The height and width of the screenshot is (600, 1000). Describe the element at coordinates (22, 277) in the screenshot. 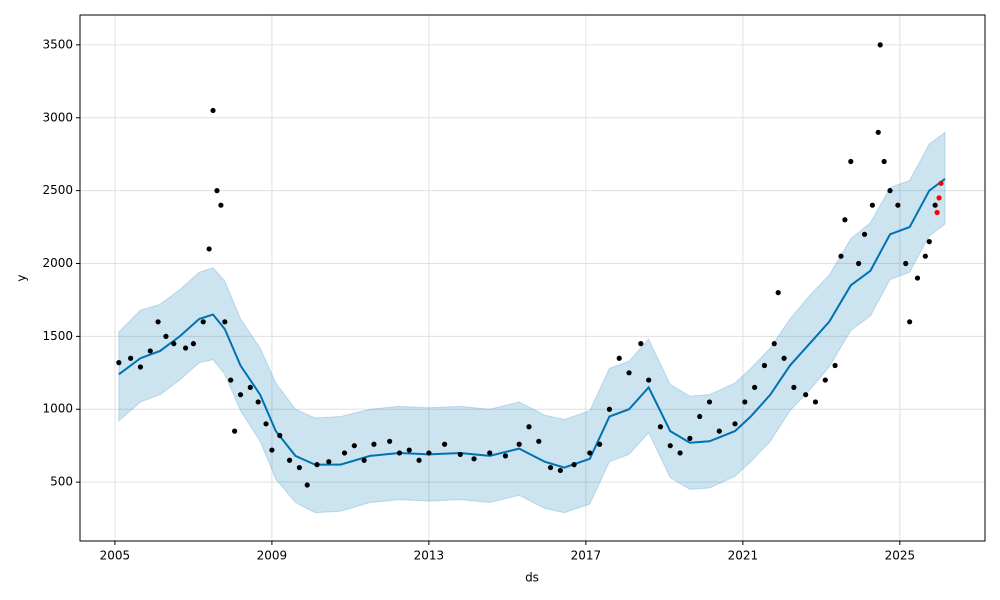

I see `y-axis-label: y` at that location.